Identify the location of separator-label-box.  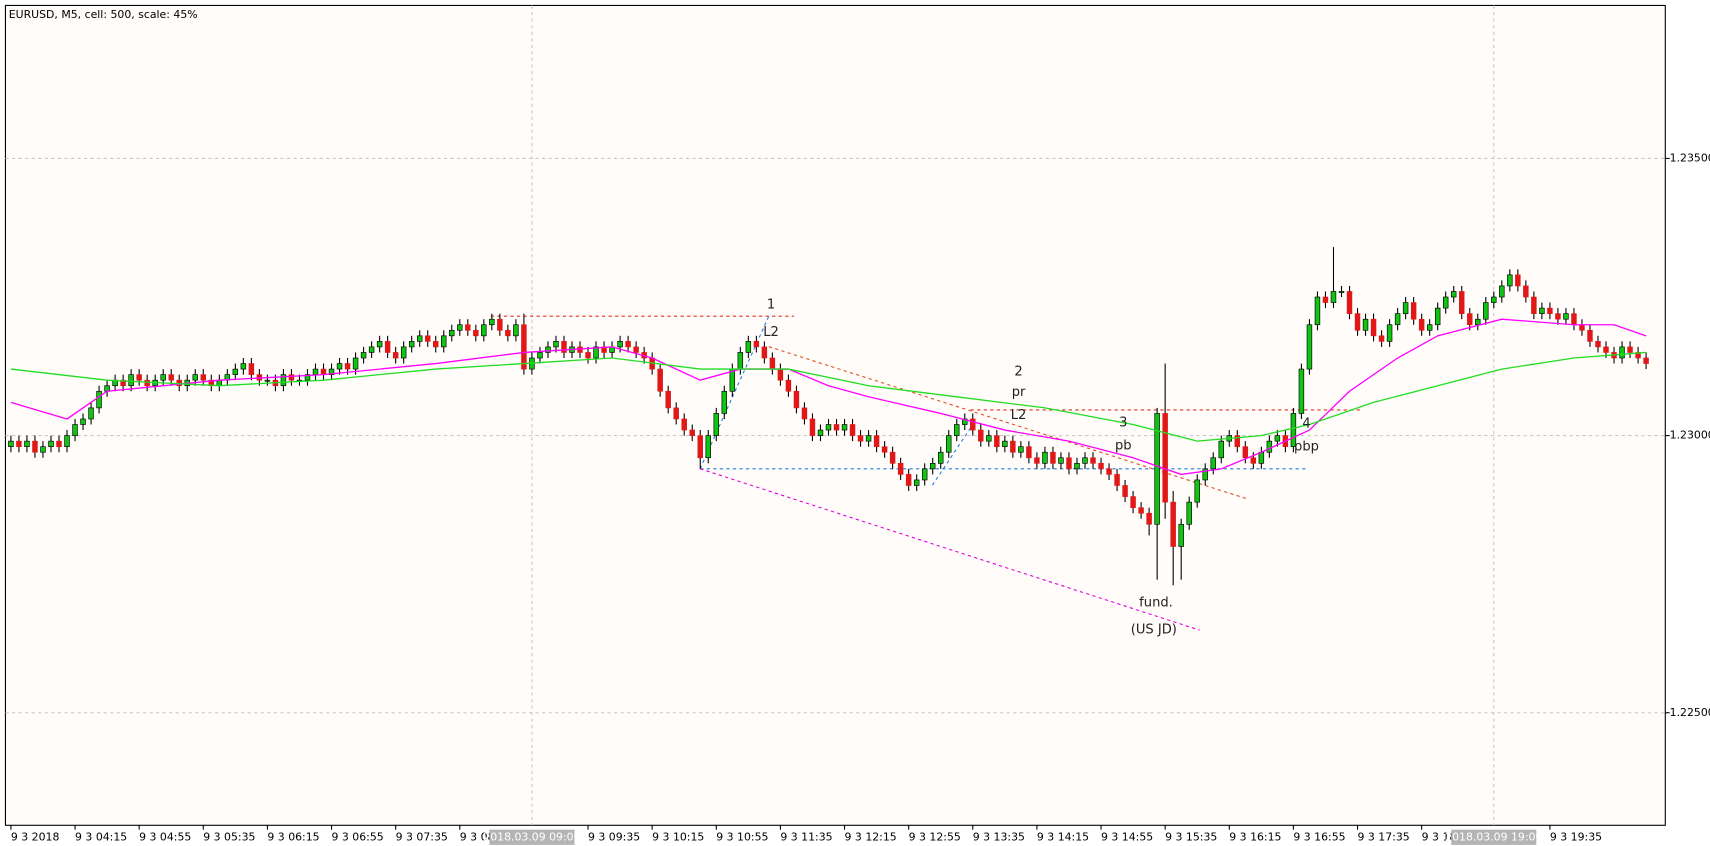
(1494, 837).